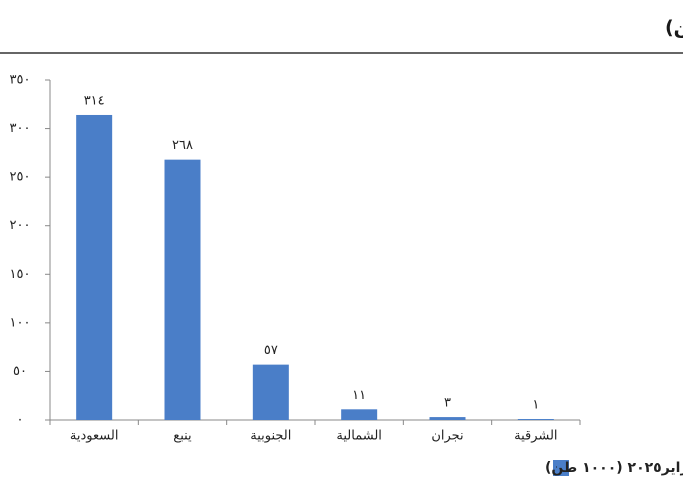 Image resolution: width=683 pixels, height=480 pixels. What do you see at coordinates (20, 128) in the screenshot?
I see `y-tick-label: ٣٠٠` at bounding box center [20, 128].